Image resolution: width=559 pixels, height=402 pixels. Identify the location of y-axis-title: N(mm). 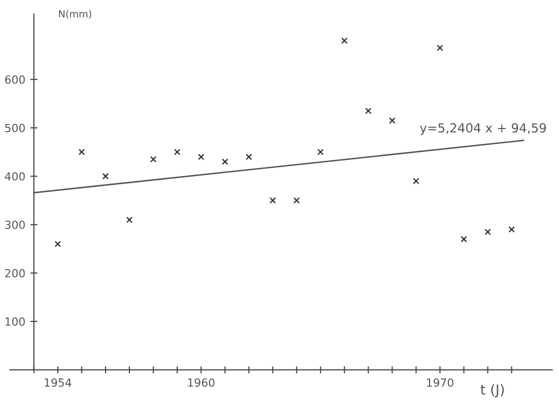
(75, 14).